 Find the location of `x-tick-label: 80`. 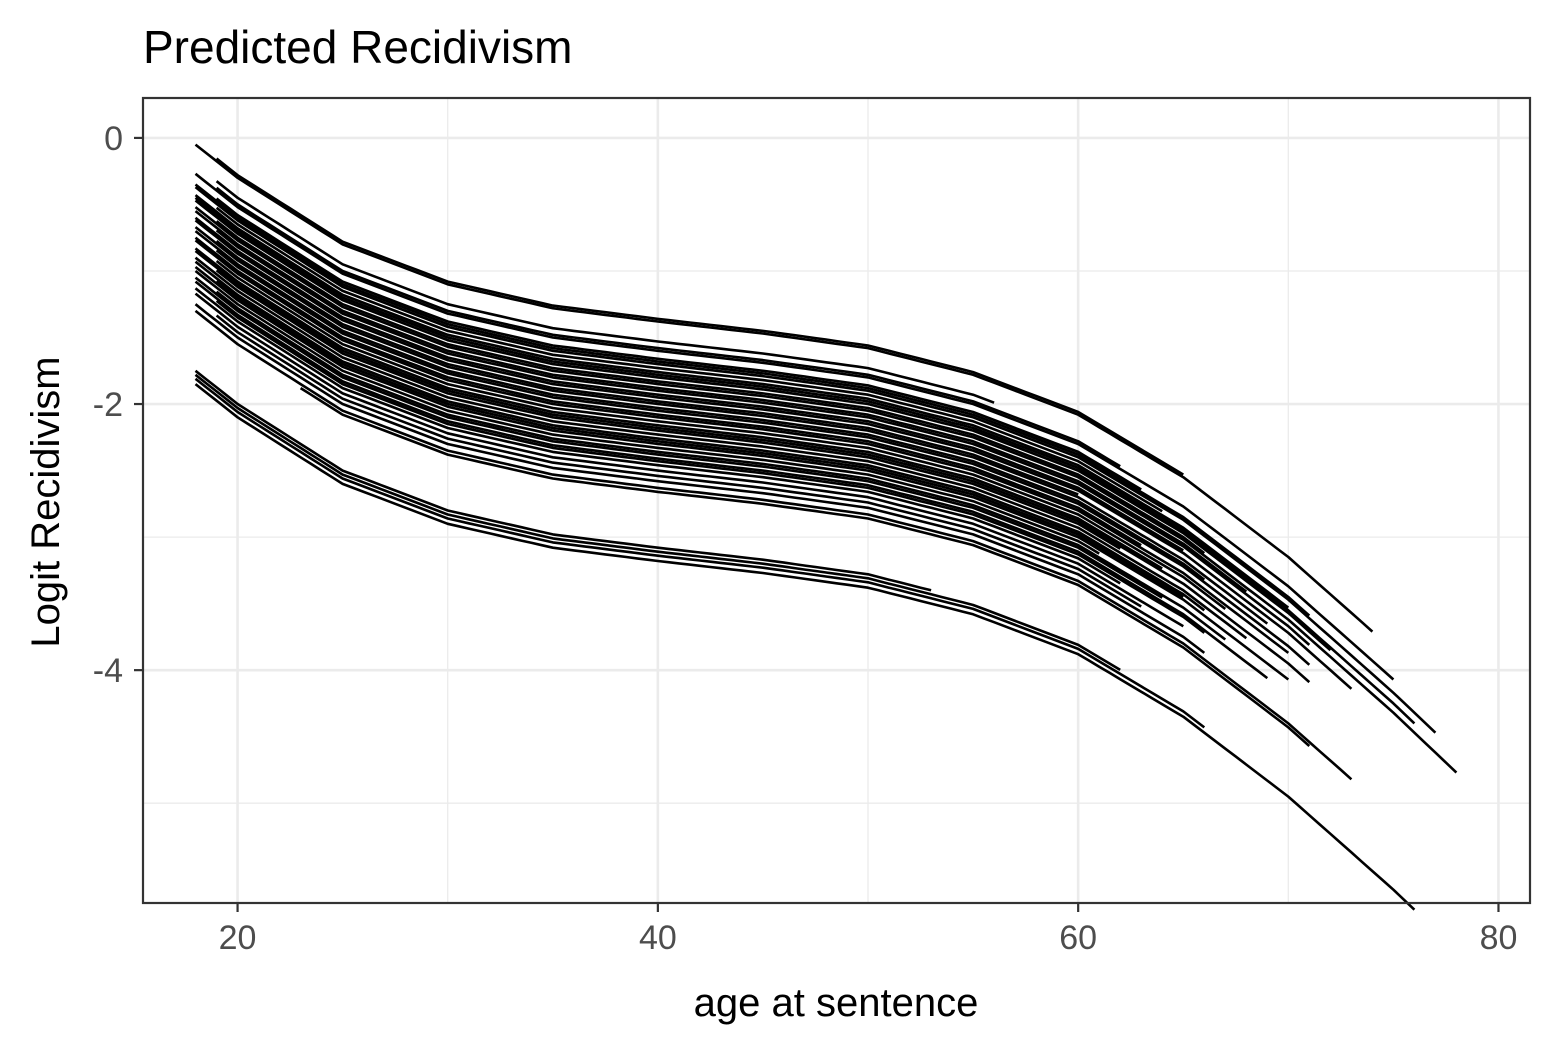

x-tick-label: 80 is located at coordinates (1499, 938).